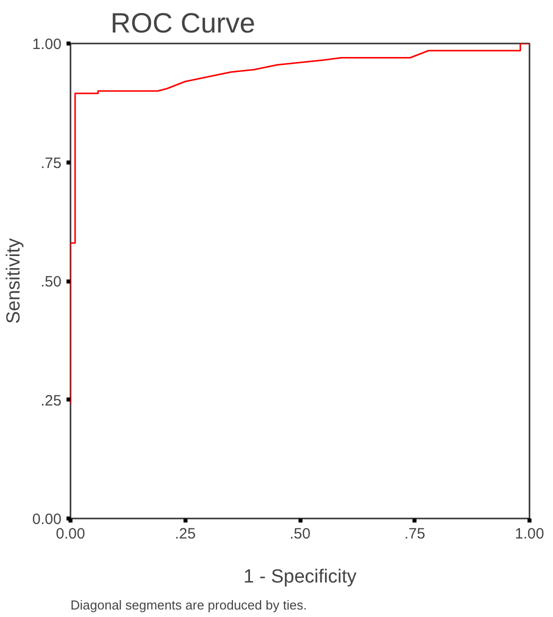 This screenshot has height=617, width=553. Describe the element at coordinates (47, 519) in the screenshot. I see `y-tick-label: 0.00` at that location.